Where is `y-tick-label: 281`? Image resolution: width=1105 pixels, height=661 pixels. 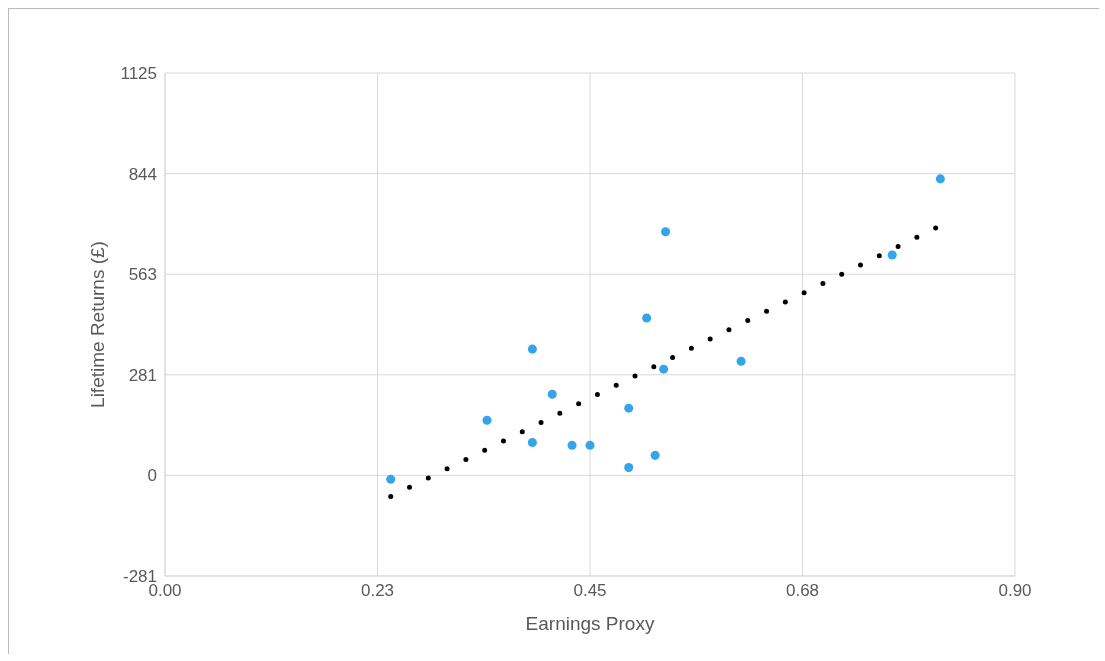 y-tick-label: 281 is located at coordinates (142, 375).